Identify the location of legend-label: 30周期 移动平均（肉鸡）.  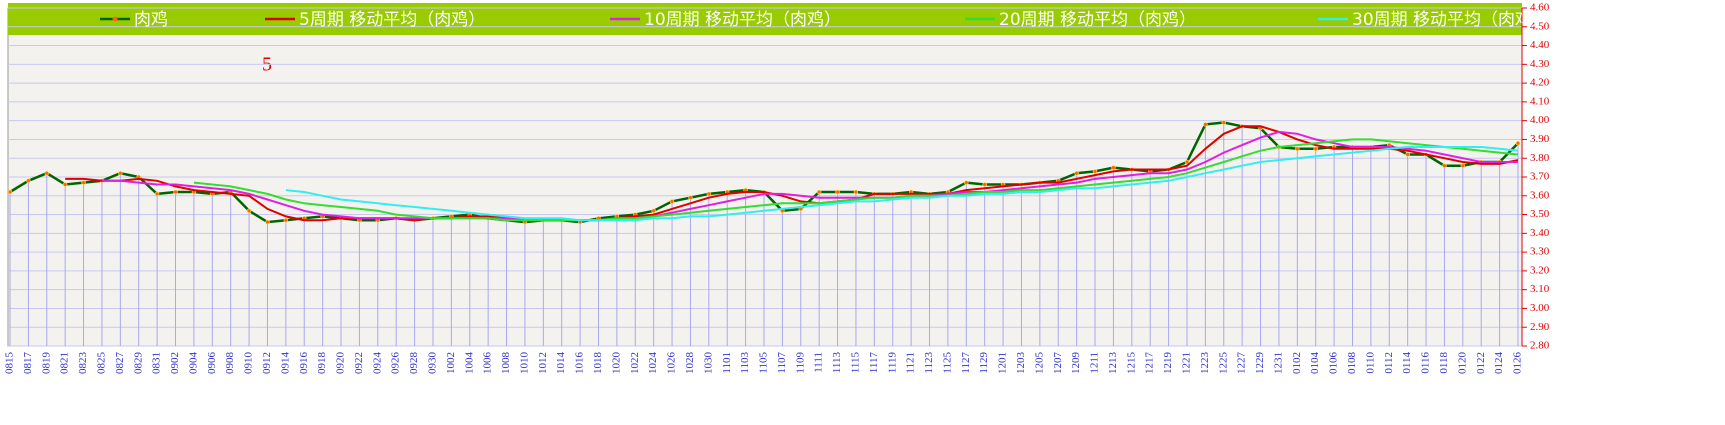
(1450, 20).